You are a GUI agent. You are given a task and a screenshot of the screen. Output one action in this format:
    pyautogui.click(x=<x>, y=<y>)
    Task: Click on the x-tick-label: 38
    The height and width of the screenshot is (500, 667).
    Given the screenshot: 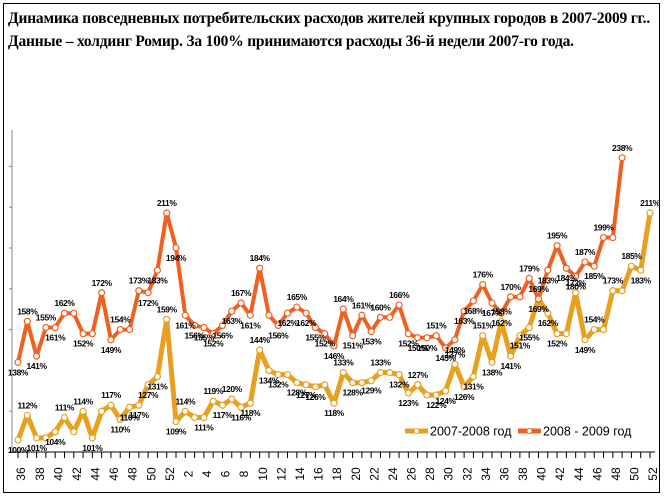 What is the action you would take?
    pyautogui.click(x=523, y=474)
    